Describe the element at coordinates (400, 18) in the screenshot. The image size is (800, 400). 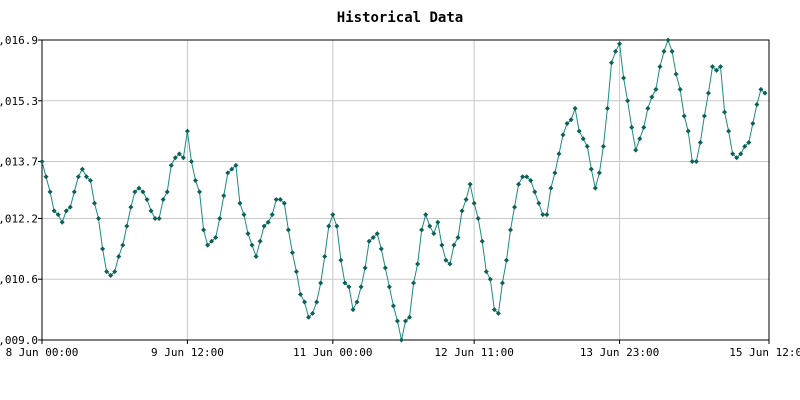
I see `chart-title: Historical Data` at that location.